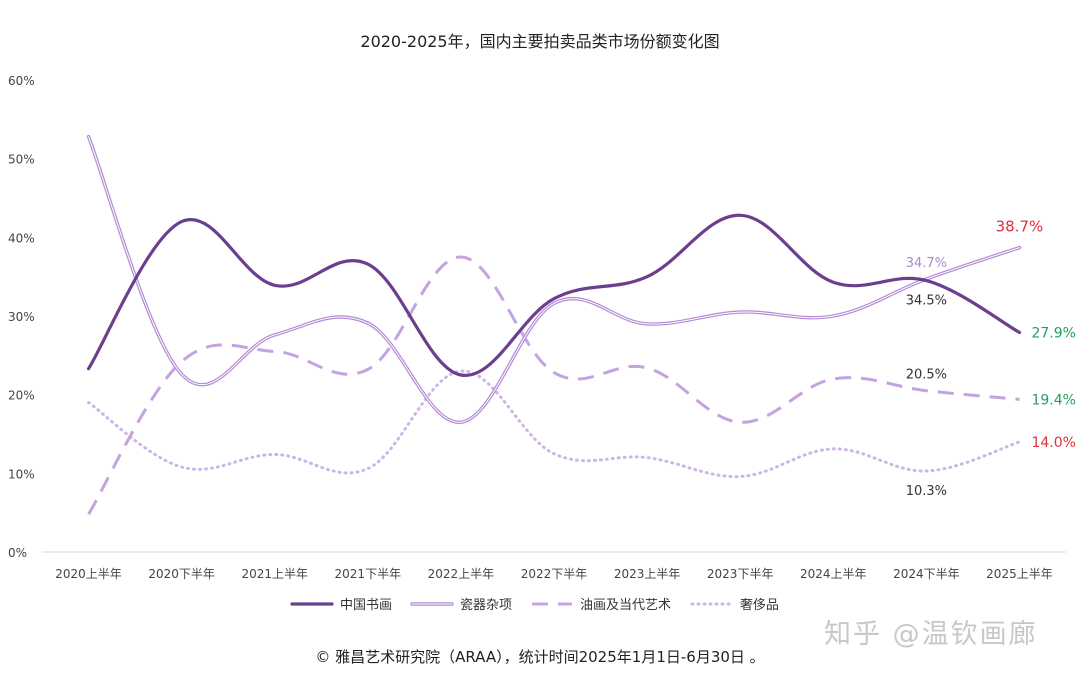 Image resolution: width=1080 pixels, height=676 pixels. I want to click on data-label: 10.3%, so click(926, 491).